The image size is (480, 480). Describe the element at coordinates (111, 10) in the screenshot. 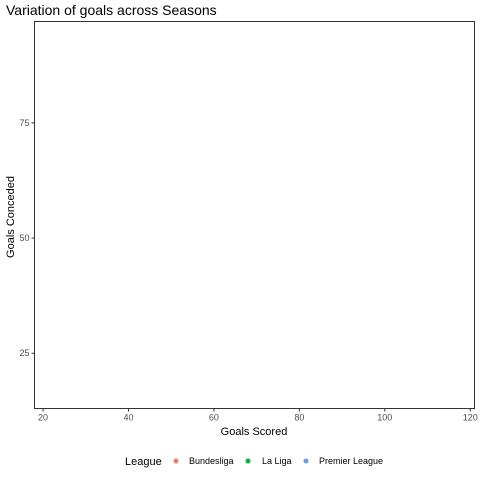

I see `chart-title: Variation of goals across Seasons` at that location.